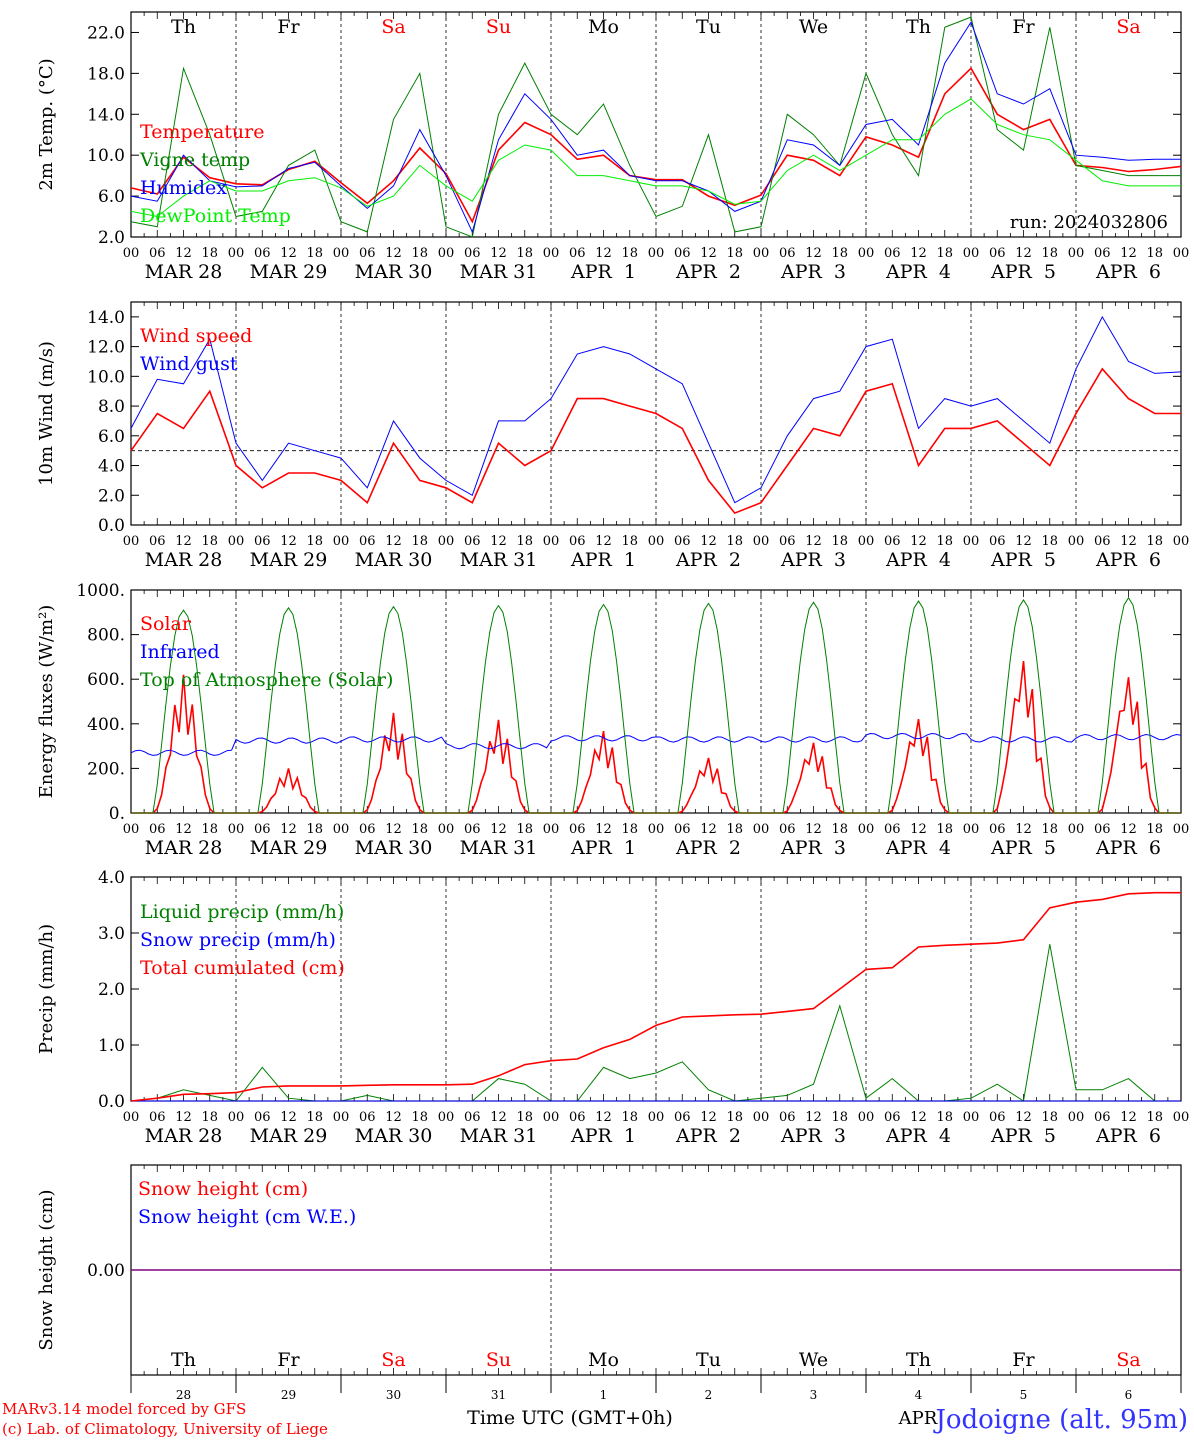 This screenshot has height=1440, width=1194. I want to click on y-axis-label: Snow height (cm), so click(46, 1269).